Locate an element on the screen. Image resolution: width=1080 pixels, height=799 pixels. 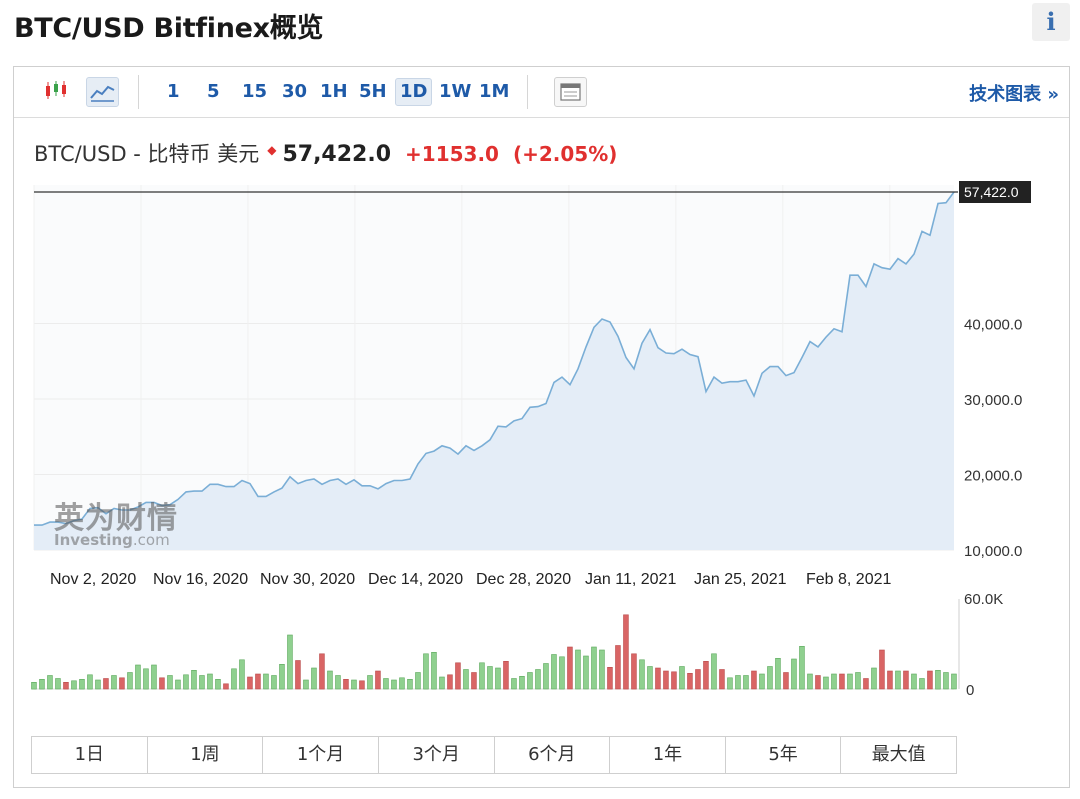
range-1d-button: 1日 is located at coordinates (90, 755).